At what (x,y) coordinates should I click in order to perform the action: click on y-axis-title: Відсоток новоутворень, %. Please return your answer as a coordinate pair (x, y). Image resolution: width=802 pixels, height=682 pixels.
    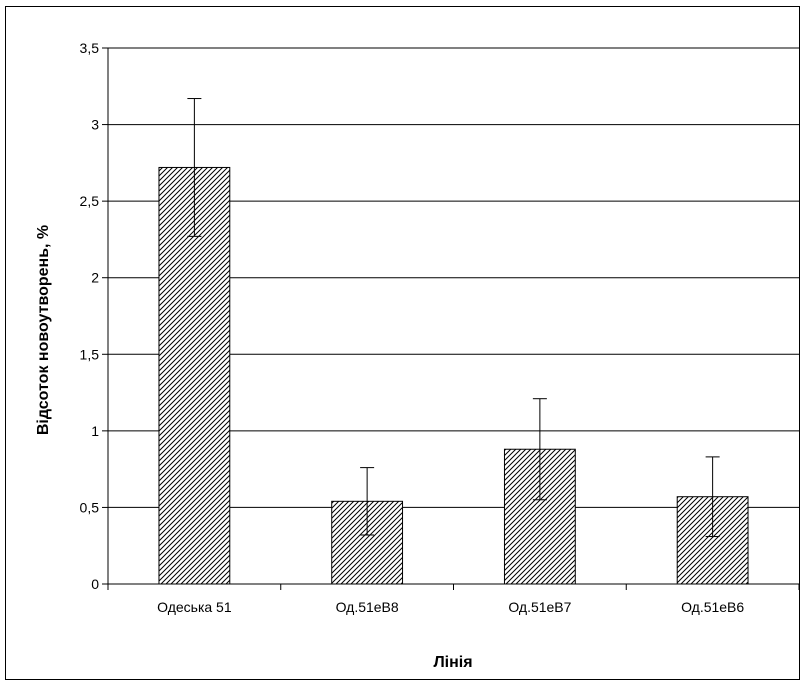
    Looking at the image, I should click on (43, 330).